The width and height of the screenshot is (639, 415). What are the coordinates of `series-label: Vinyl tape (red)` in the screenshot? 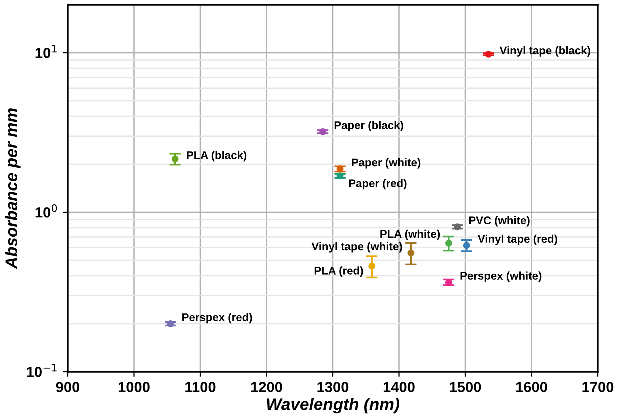 It's located at (518, 240).